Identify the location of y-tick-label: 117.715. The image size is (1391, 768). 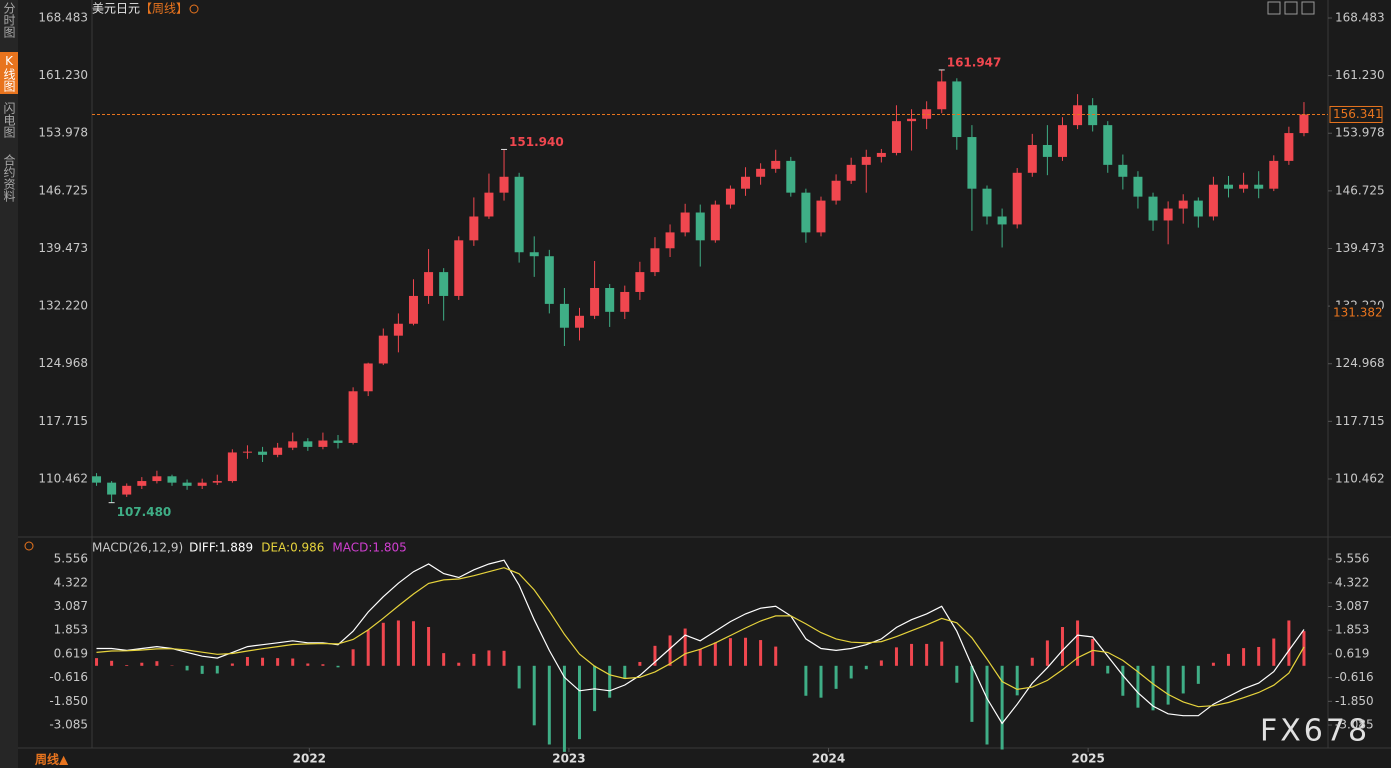
(1360, 421).